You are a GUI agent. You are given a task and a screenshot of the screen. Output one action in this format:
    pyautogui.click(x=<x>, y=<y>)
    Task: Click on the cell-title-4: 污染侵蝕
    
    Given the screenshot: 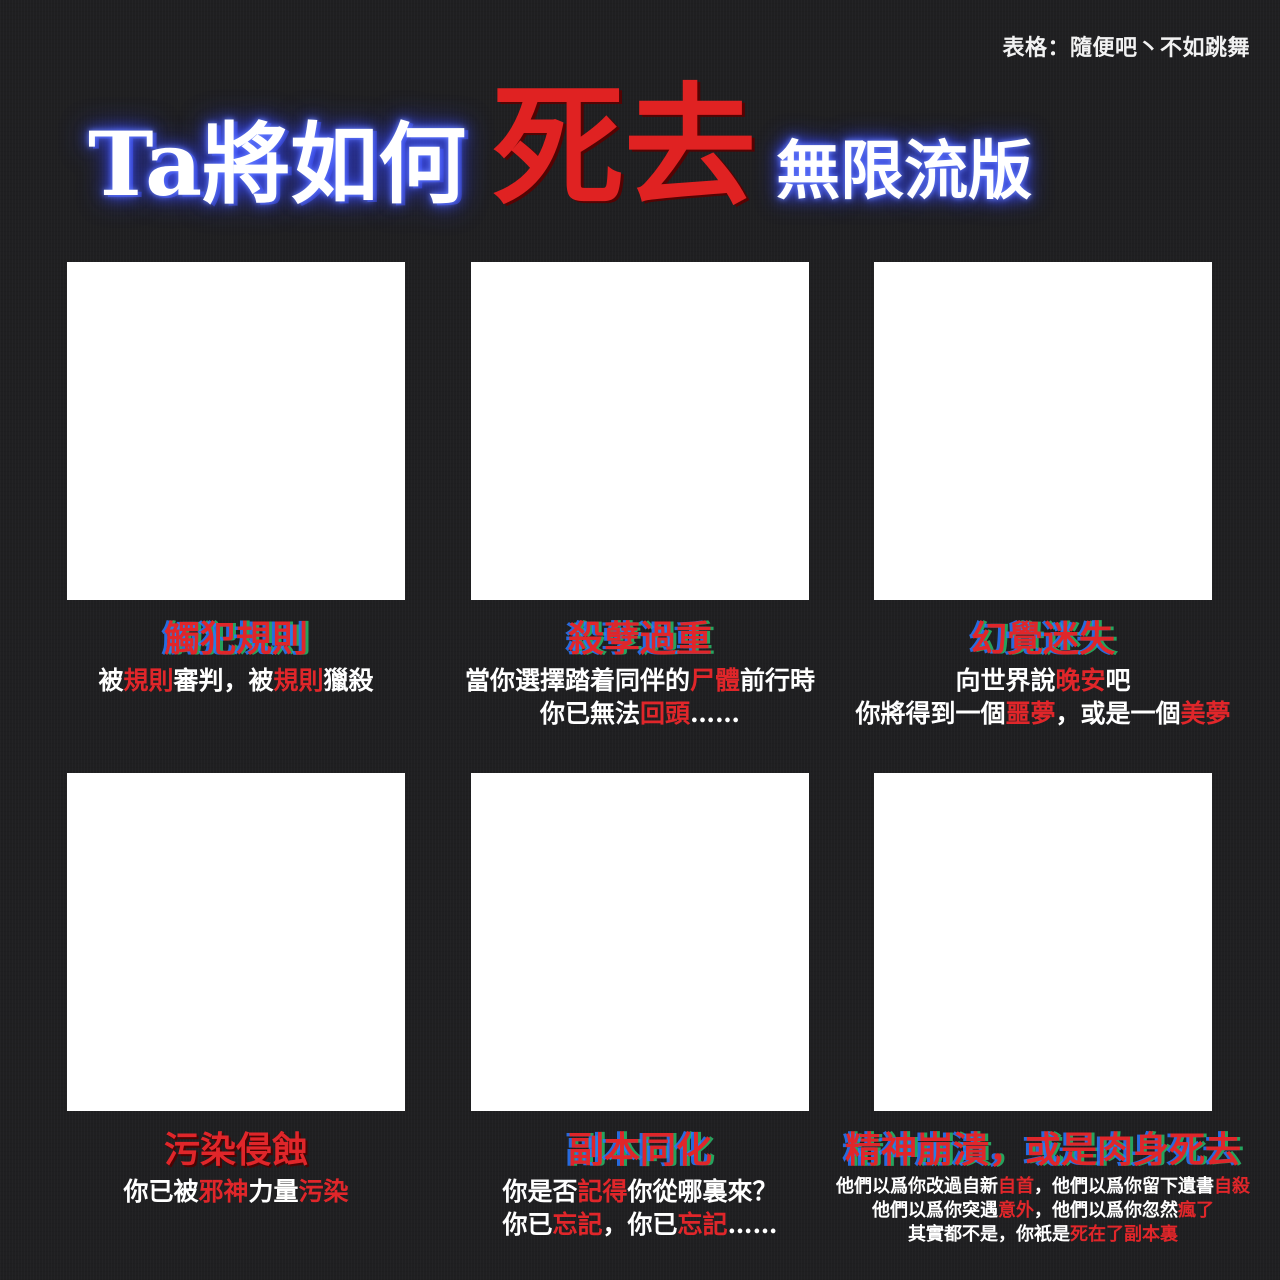 What is the action you would take?
    pyautogui.click(x=235, y=1150)
    